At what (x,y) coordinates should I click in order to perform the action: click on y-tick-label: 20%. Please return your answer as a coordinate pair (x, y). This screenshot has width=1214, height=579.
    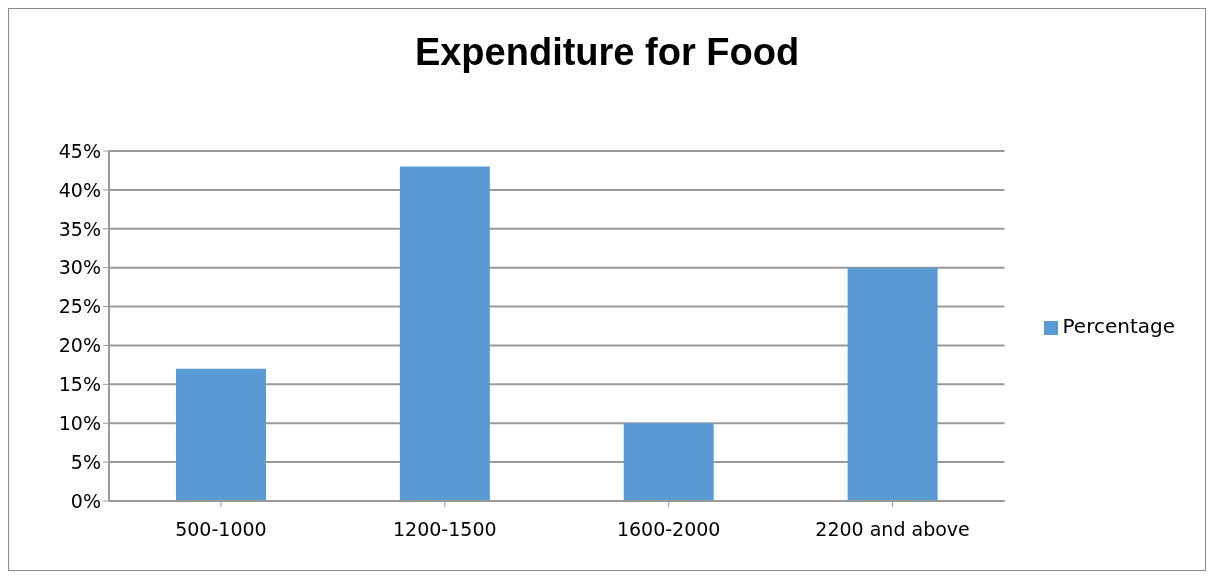
    Looking at the image, I should click on (79, 345).